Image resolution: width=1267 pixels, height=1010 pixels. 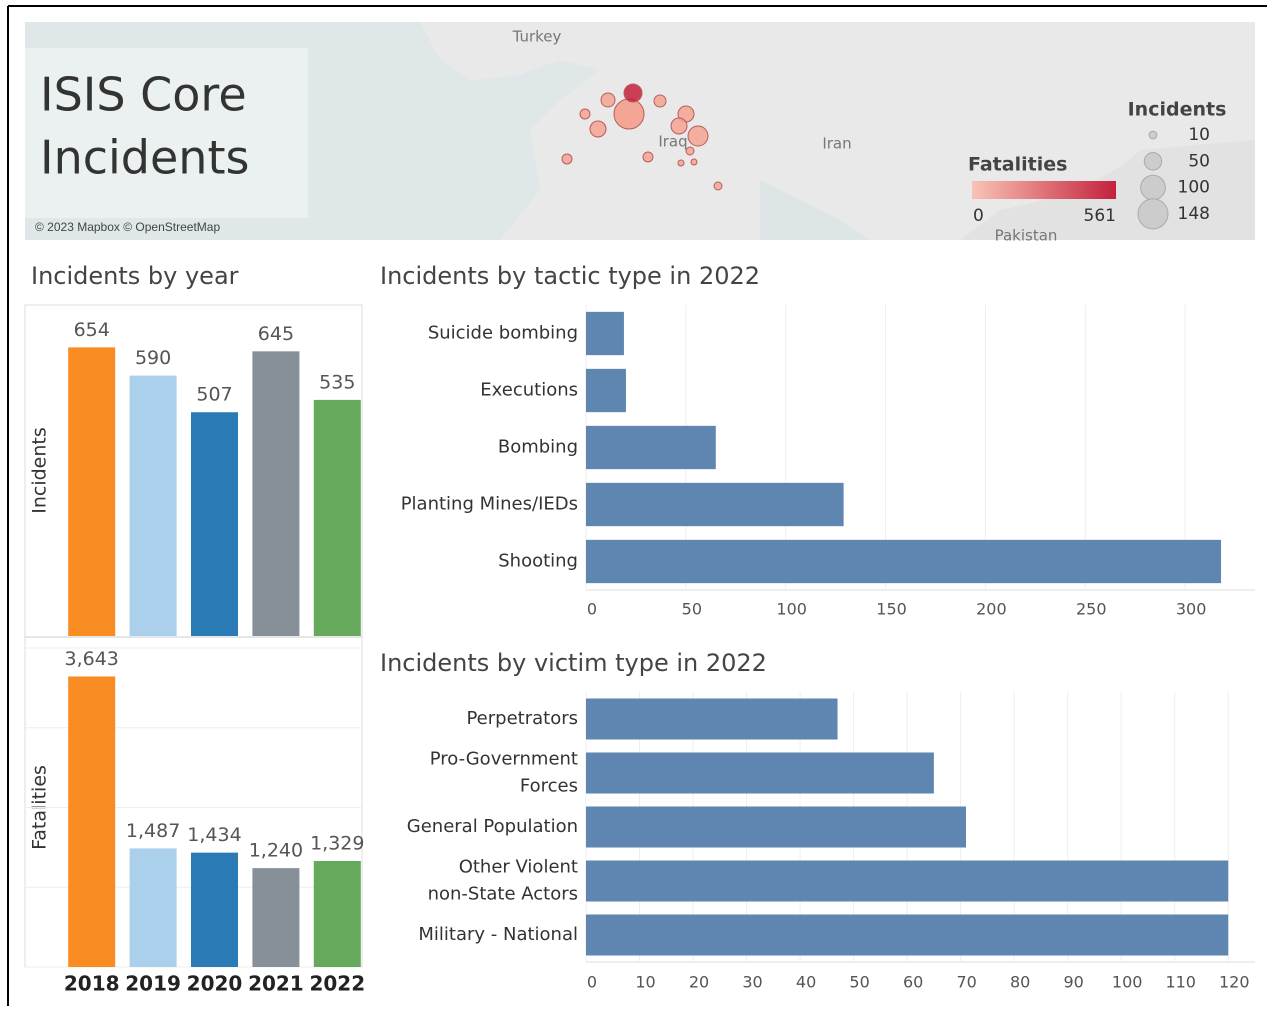 I want to click on legend-size-label: 100, so click(x=1194, y=188).